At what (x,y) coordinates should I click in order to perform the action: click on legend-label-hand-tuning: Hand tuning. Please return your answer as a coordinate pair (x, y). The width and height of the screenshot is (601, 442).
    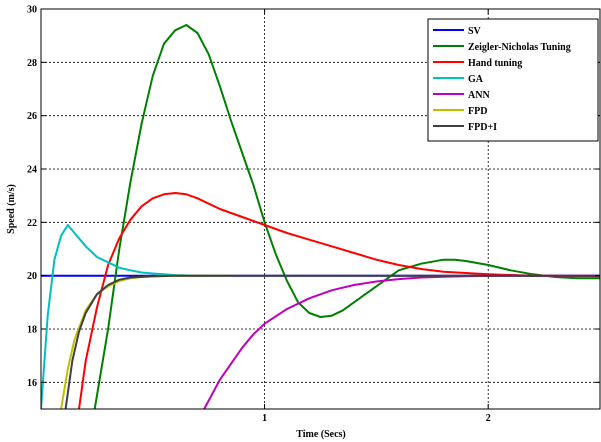
    Looking at the image, I should click on (495, 63).